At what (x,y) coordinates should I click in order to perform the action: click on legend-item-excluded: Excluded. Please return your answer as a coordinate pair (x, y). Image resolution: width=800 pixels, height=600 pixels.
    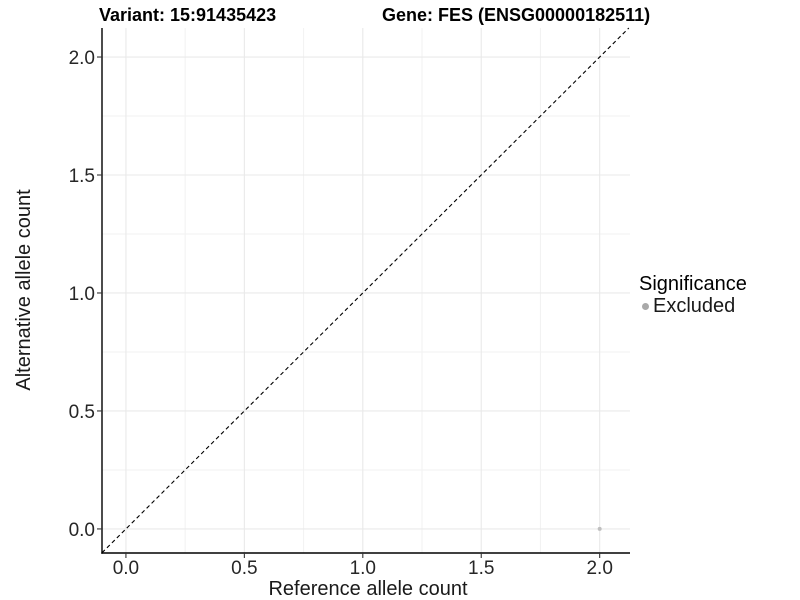
    Looking at the image, I should click on (693, 306).